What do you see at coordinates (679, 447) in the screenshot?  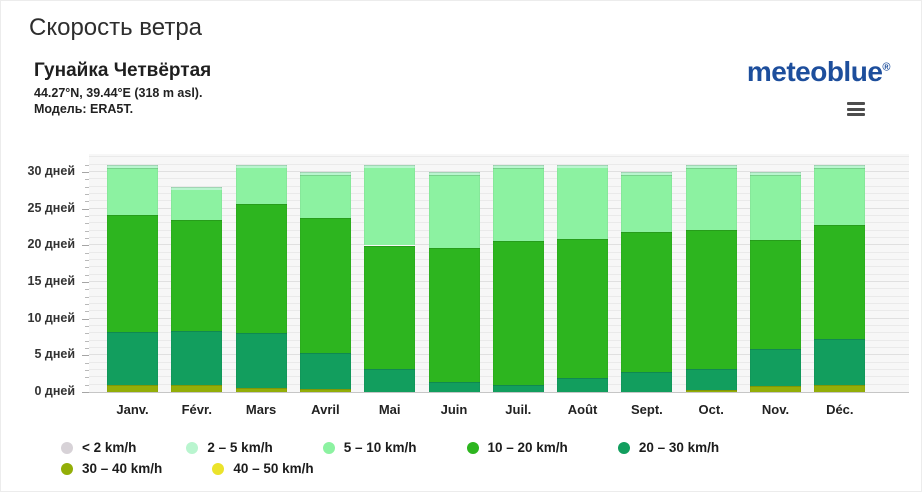 I see `legend-label: 20 – 30 km/h` at bounding box center [679, 447].